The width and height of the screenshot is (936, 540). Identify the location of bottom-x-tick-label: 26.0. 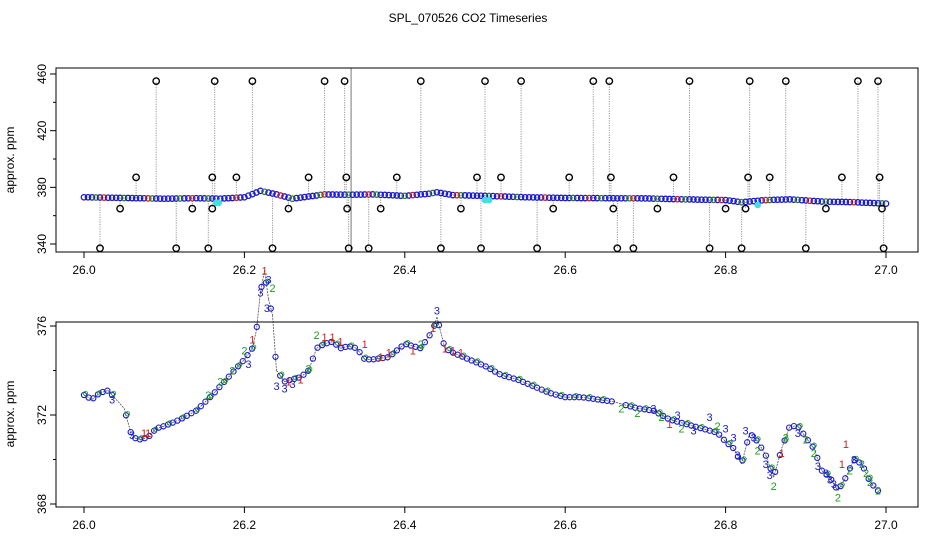
(84, 525).